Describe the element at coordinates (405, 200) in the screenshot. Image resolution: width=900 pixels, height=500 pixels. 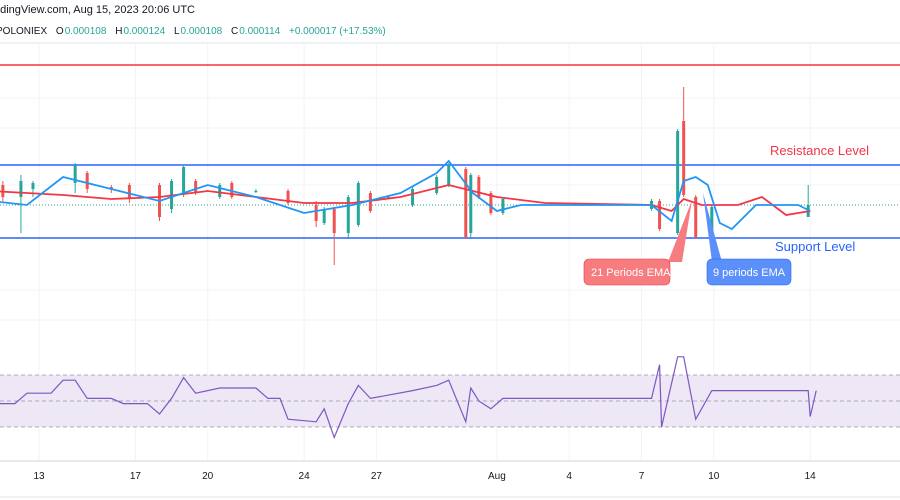
I see `ema21-line` at that location.